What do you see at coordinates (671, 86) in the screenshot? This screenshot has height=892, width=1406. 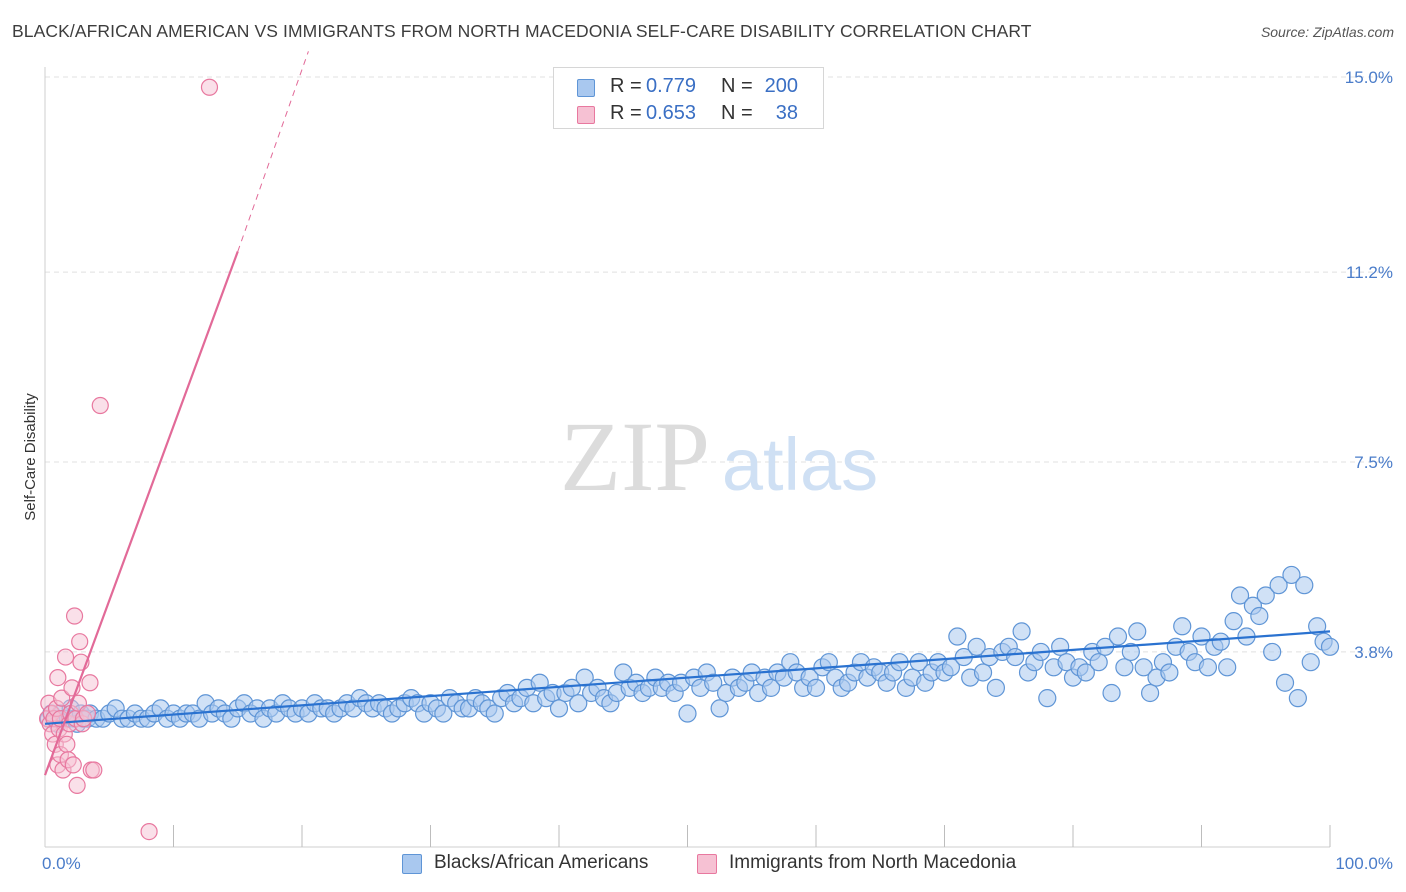 I see `legend-r-value: 0.779` at bounding box center [671, 86].